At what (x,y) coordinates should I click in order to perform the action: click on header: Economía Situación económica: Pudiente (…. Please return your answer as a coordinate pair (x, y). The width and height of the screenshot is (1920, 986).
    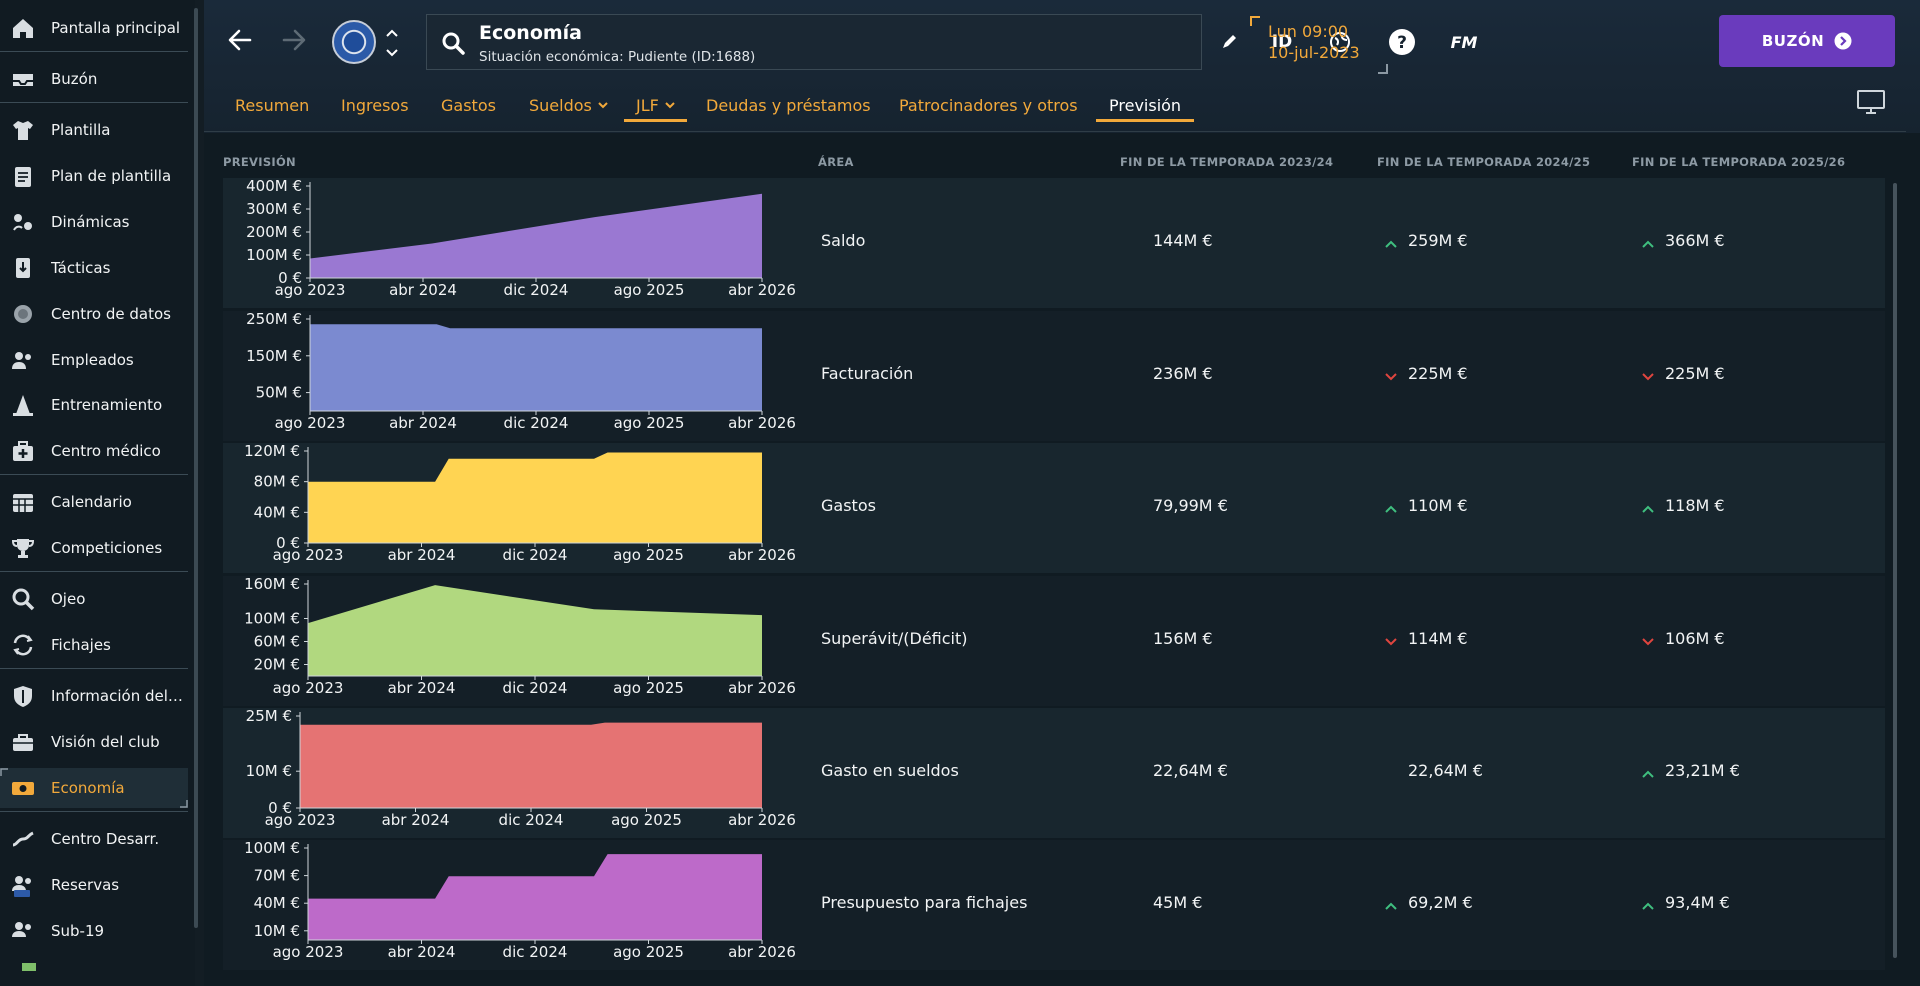
    Looking at the image, I should click on (1062, 66).